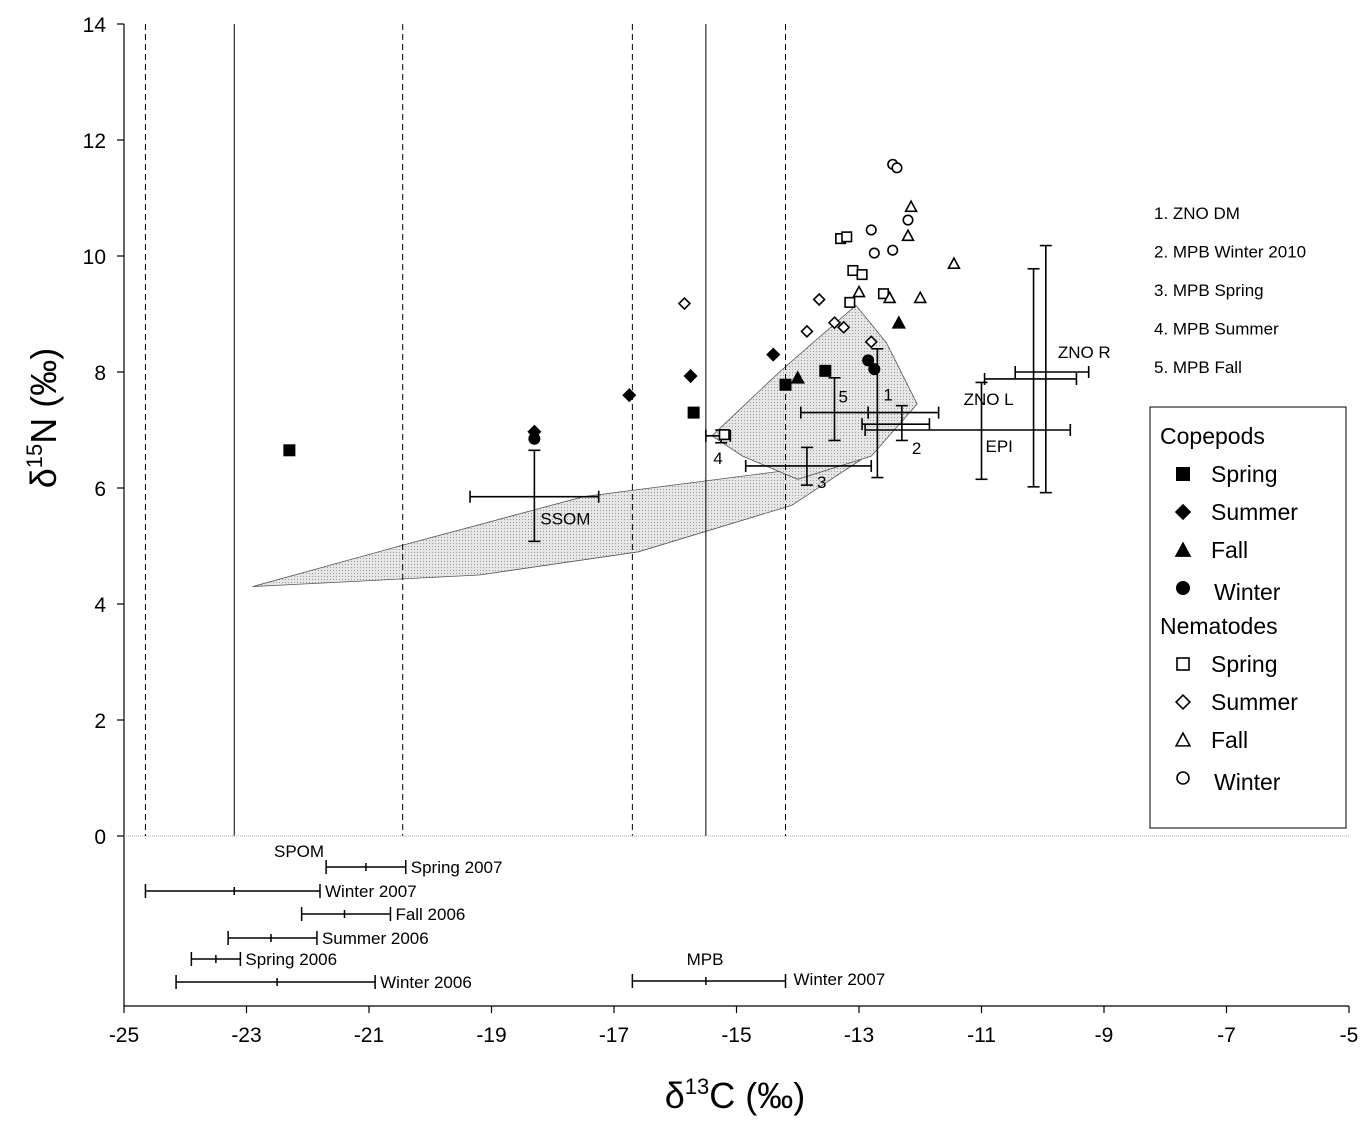 The width and height of the screenshot is (1363, 1126). Describe the element at coordinates (430, 914) in the screenshot. I see `range-label: Fall 2006` at that location.